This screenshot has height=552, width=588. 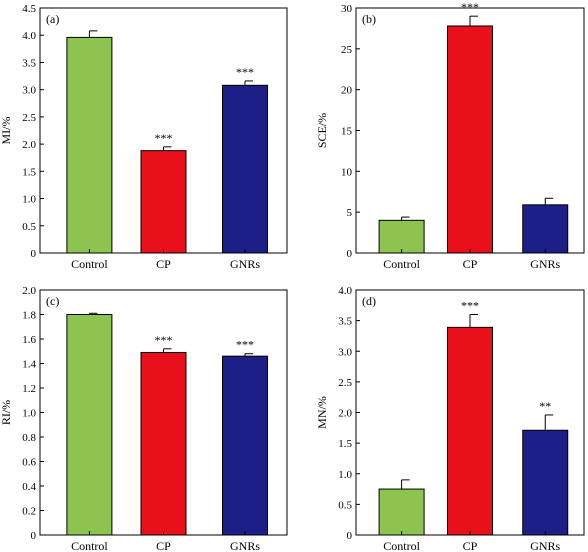 What do you see at coordinates (29, 512) in the screenshot?
I see `y-tick-label: 0.2` at bounding box center [29, 512].